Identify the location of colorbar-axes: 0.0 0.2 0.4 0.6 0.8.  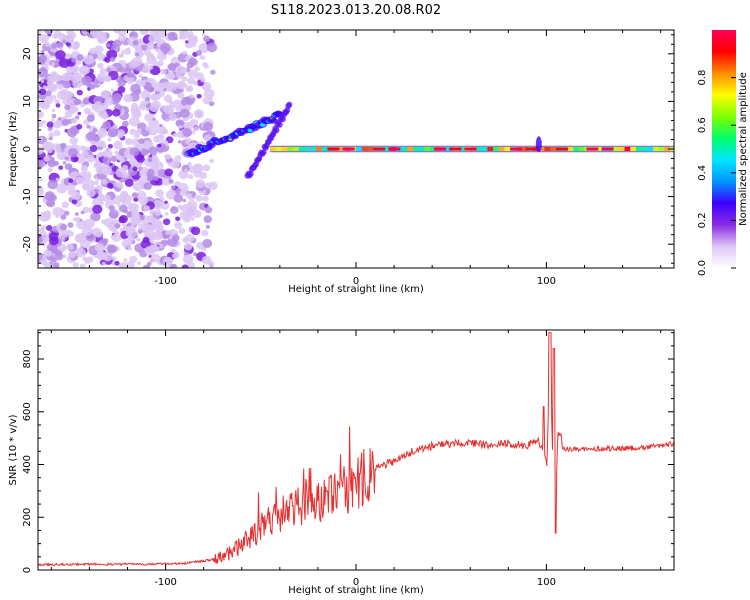
(716, 173).